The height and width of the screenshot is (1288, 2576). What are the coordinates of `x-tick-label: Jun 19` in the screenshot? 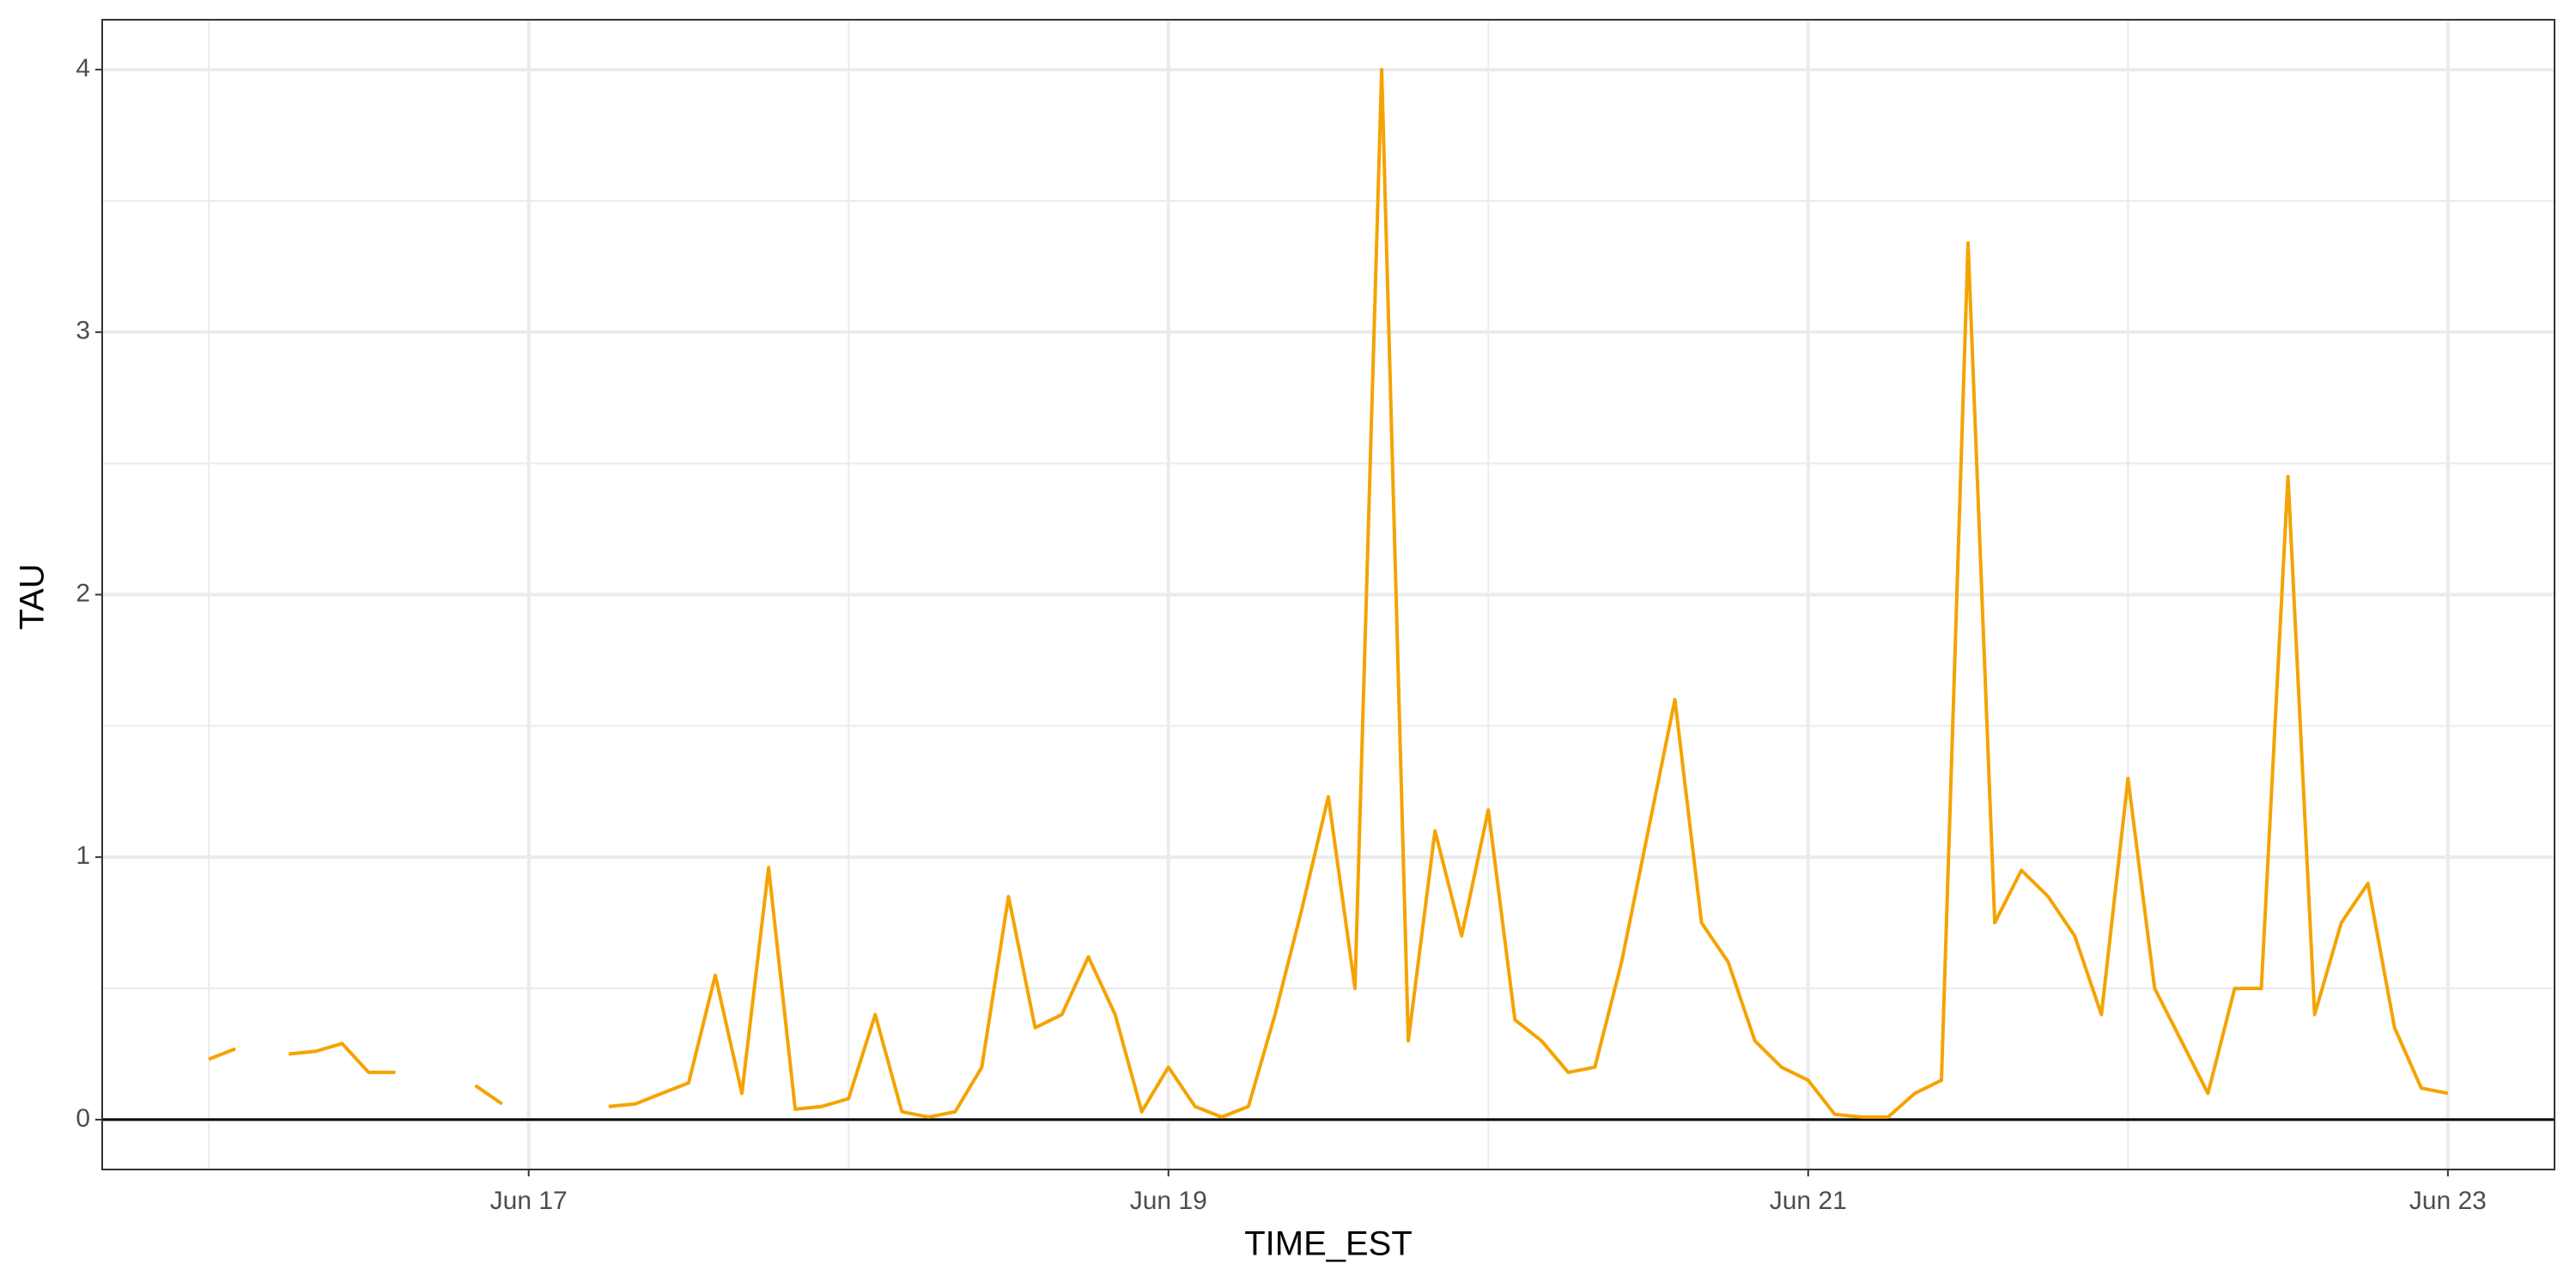 It's located at (1169, 1201).